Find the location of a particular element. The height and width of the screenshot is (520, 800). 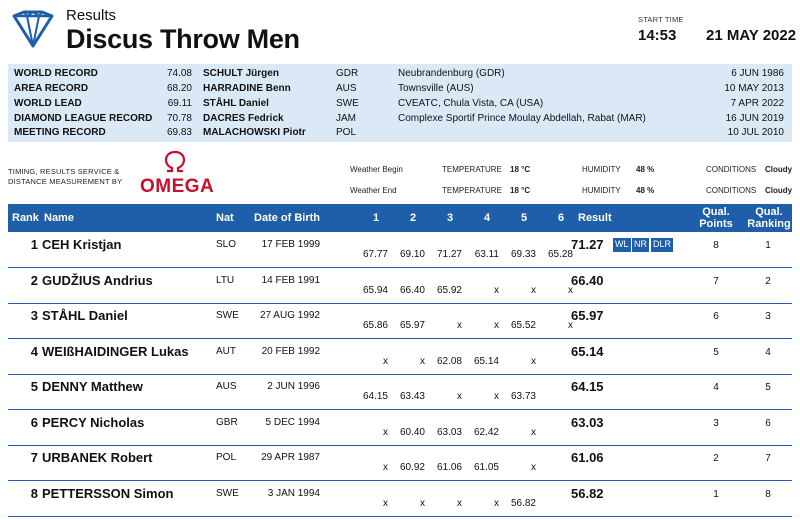

record-badge: WL is located at coordinates (622, 245).